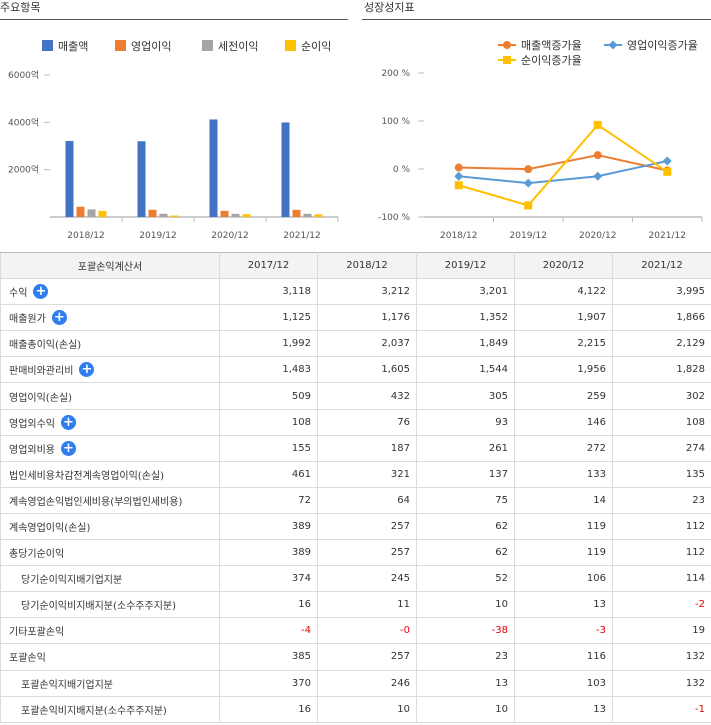 Image resolution: width=711 pixels, height=725 pixels. I want to click on table-row: 당기순이익비지배지분(소수주주지분) 16 11 10 13 -2, so click(355, 605).